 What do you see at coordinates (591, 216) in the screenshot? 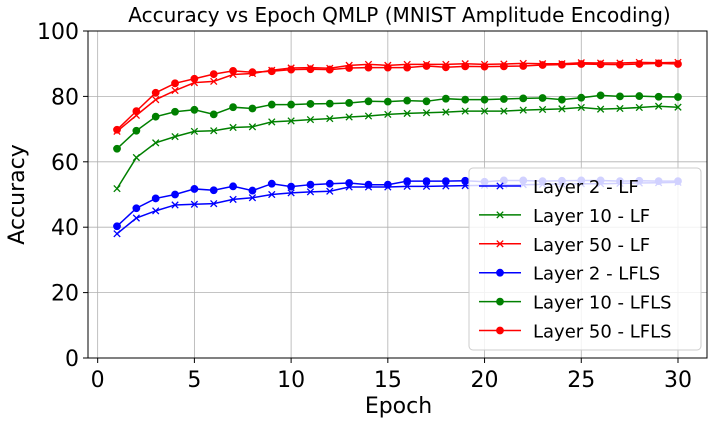
I see `legend-label: Layer 10 - LF` at bounding box center [591, 216].